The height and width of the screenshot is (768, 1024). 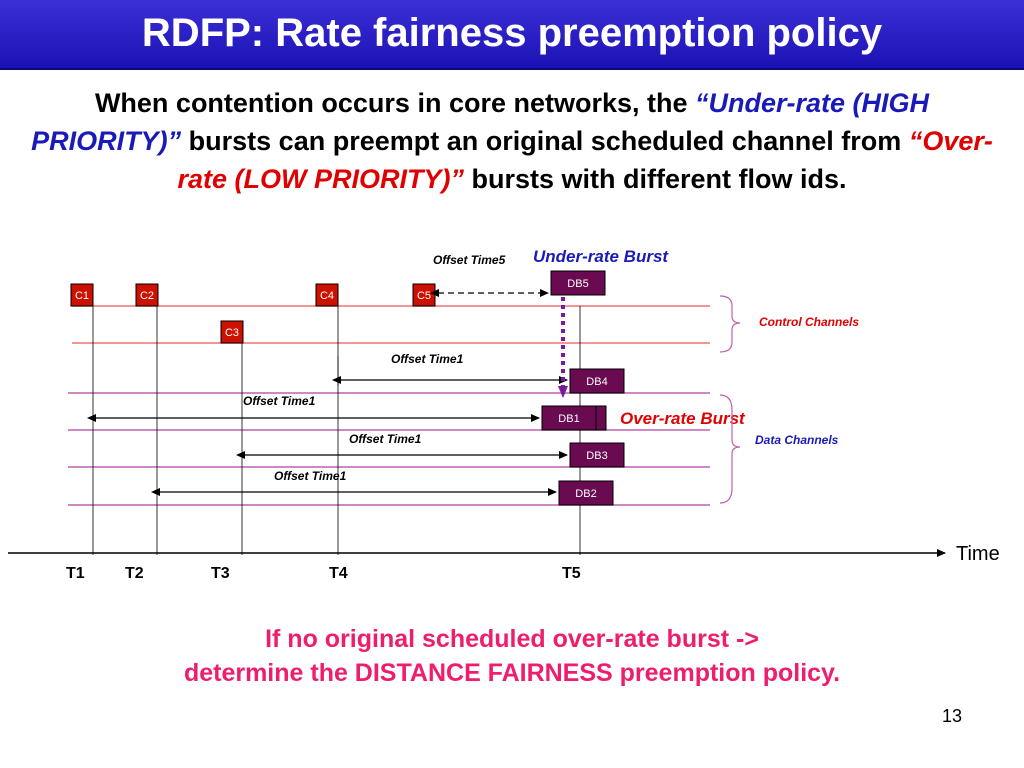 What do you see at coordinates (978, 554) in the screenshot?
I see `time-axis-label: Time` at bounding box center [978, 554].